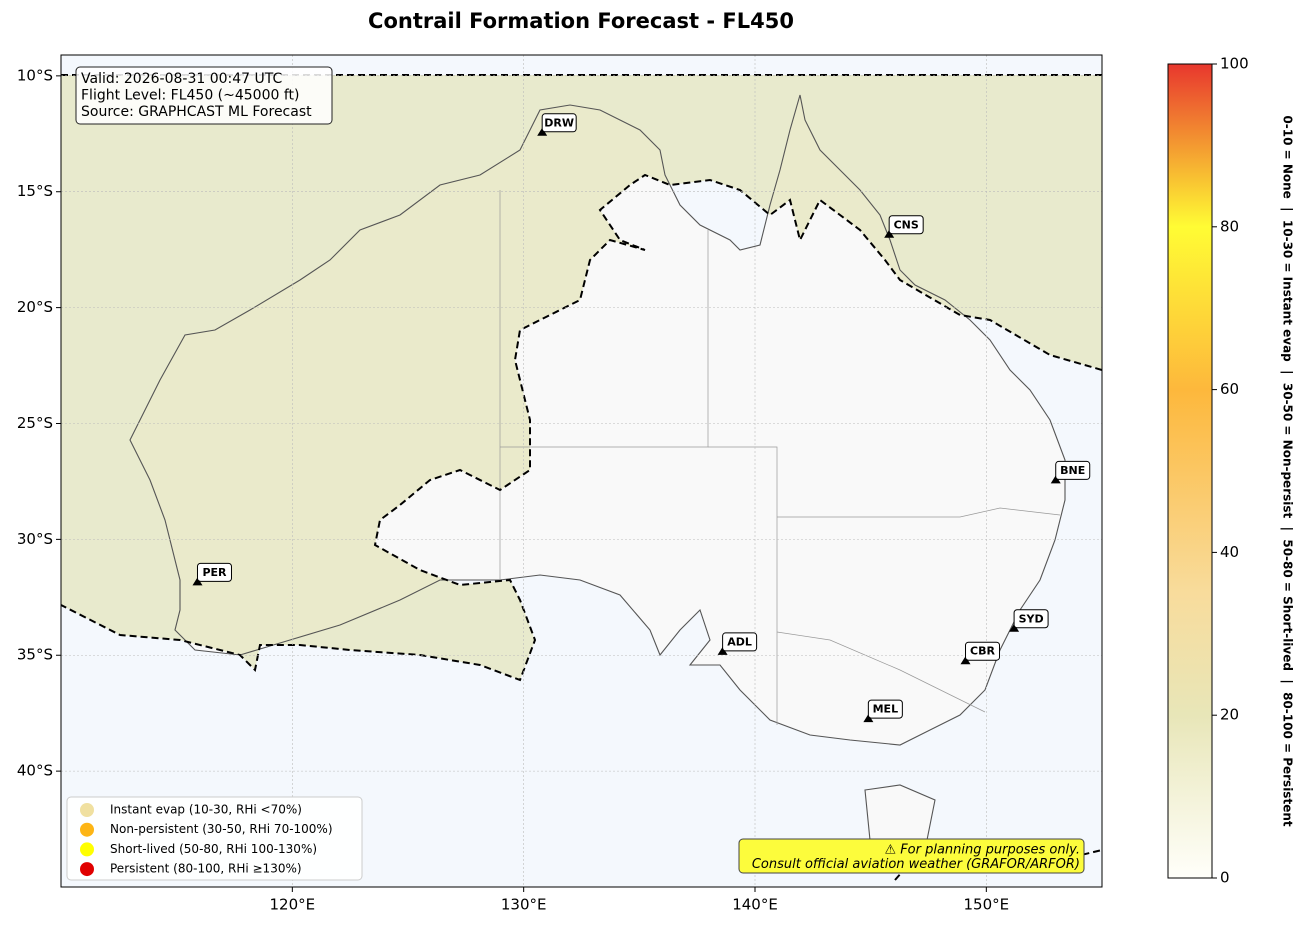 The height and width of the screenshot is (926, 1304). Describe the element at coordinates (987, 905) in the screenshot. I see `x-tick-label: 150°E` at that location.